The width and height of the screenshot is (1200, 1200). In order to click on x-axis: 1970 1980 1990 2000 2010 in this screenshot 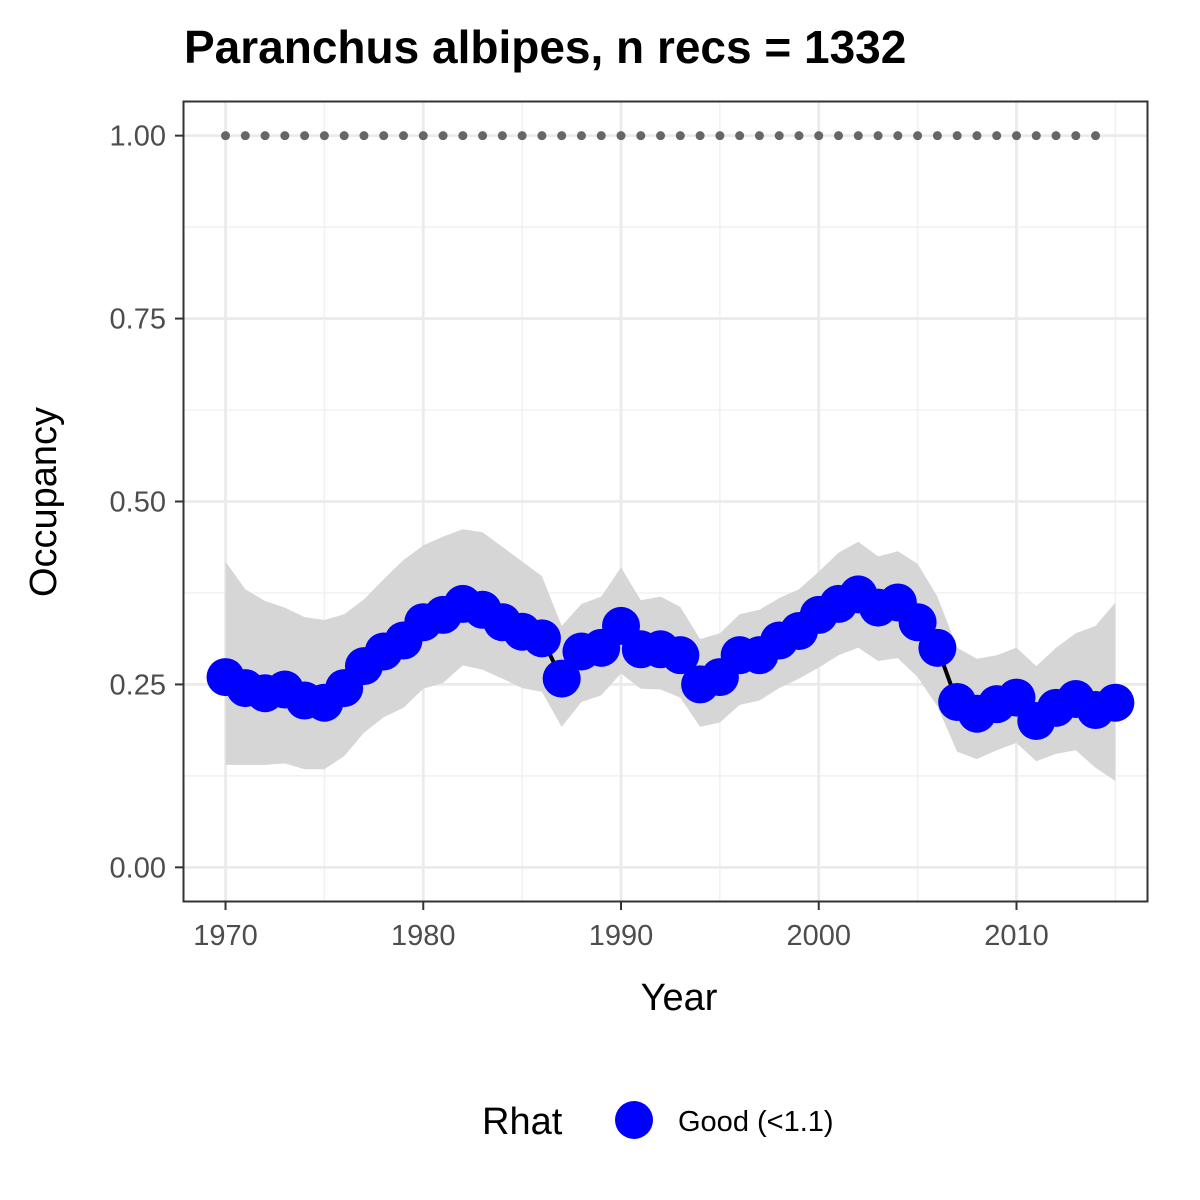, I will do `click(621, 926)`.